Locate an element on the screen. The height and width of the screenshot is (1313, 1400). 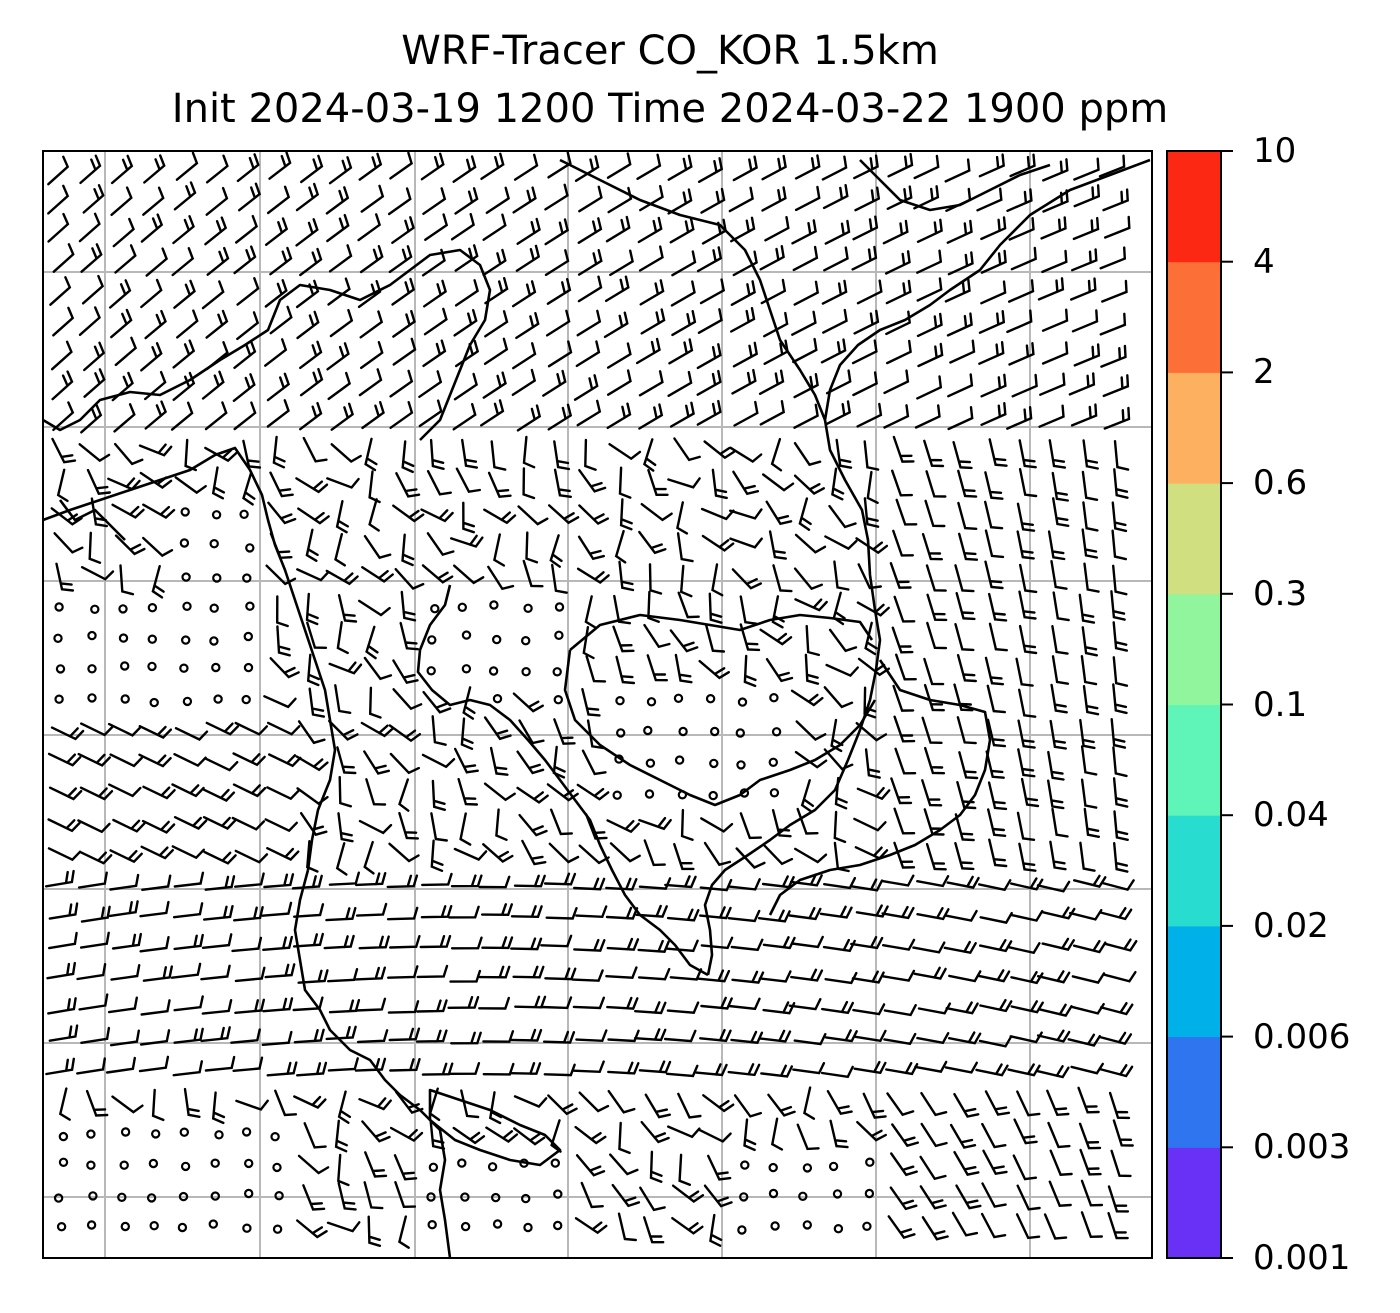
colorbar-tick-label: 4 is located at coordinates (1264, 261).